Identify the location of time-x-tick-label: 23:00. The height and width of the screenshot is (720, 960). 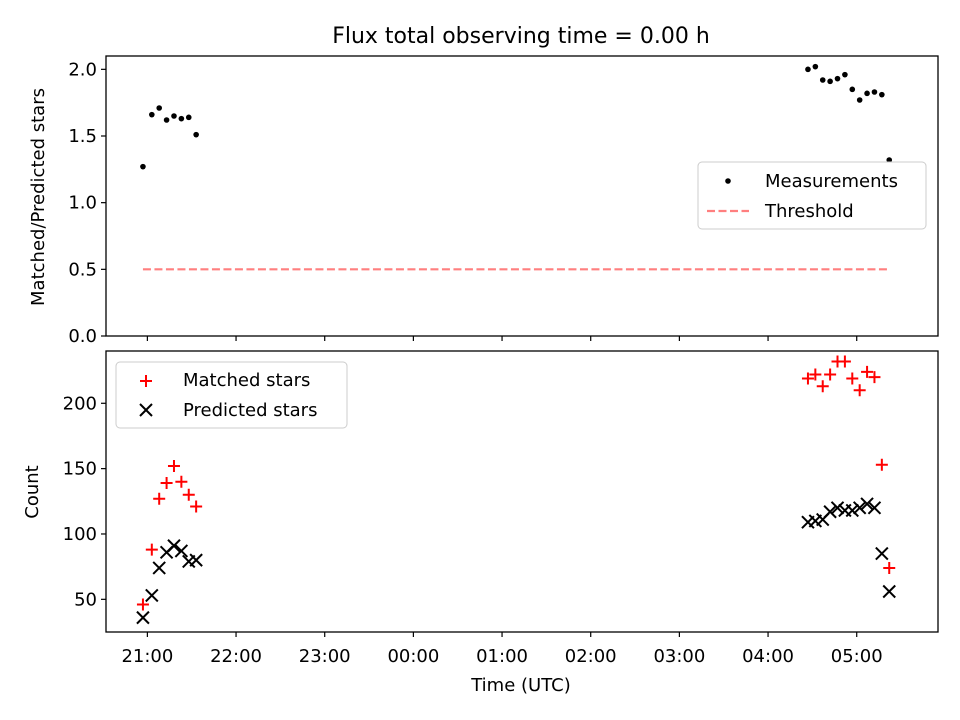
(325, 656).